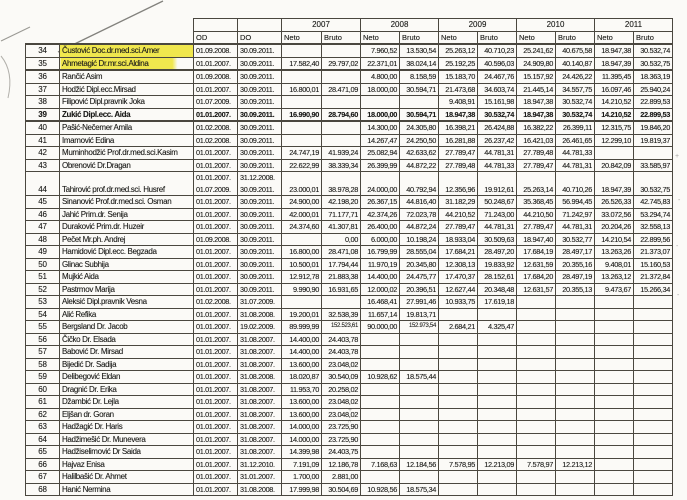 This screenshot has width=687, height=500. Describe the element at coordinates (614, 289) in the screenshot. I see `cell-neto-2011: 9.473,67` at that location.